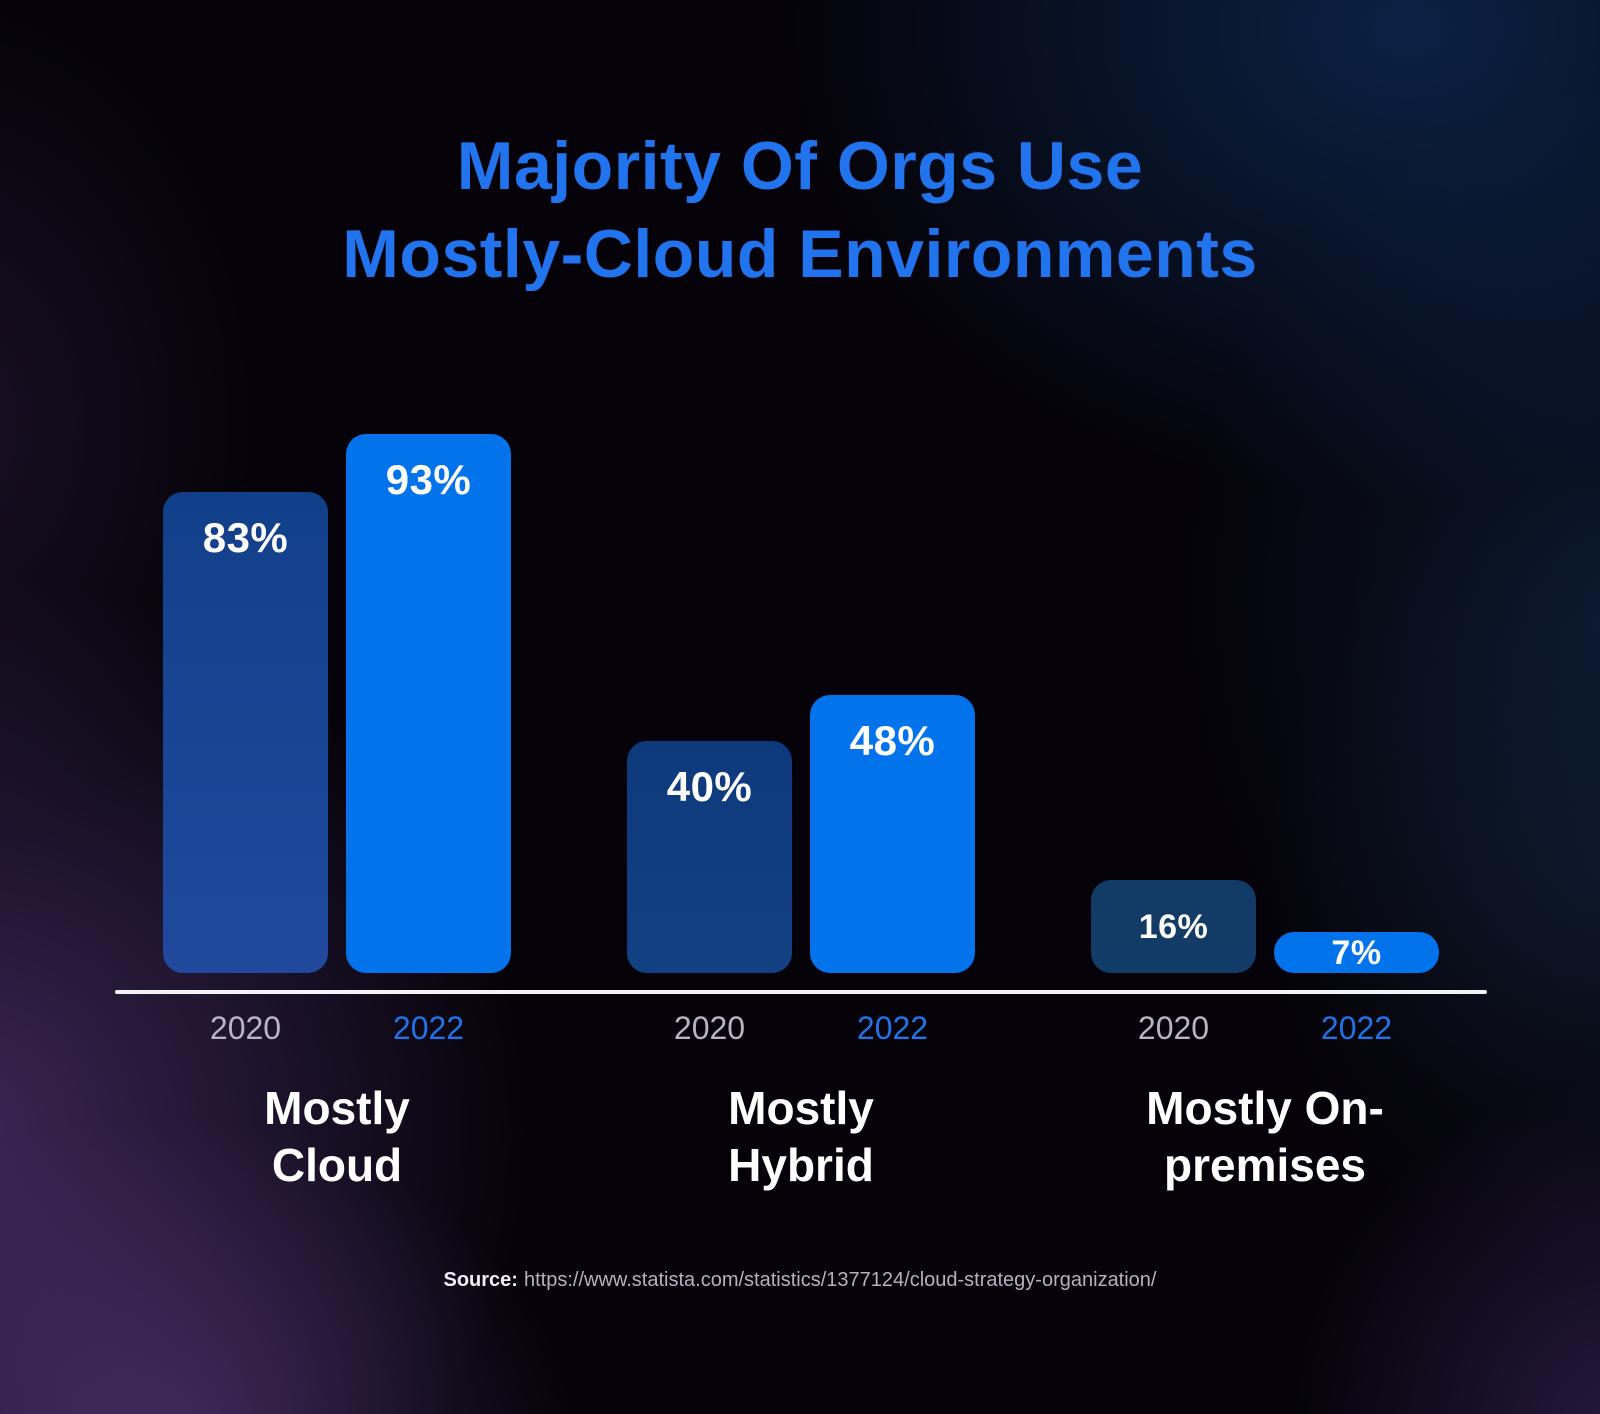 This screenshot has width=1600, height=1414. What do you see at coordinates (428, 479) in the screenshot?
I see `bar-value-label: 93%` at bounding box center [428, 479].